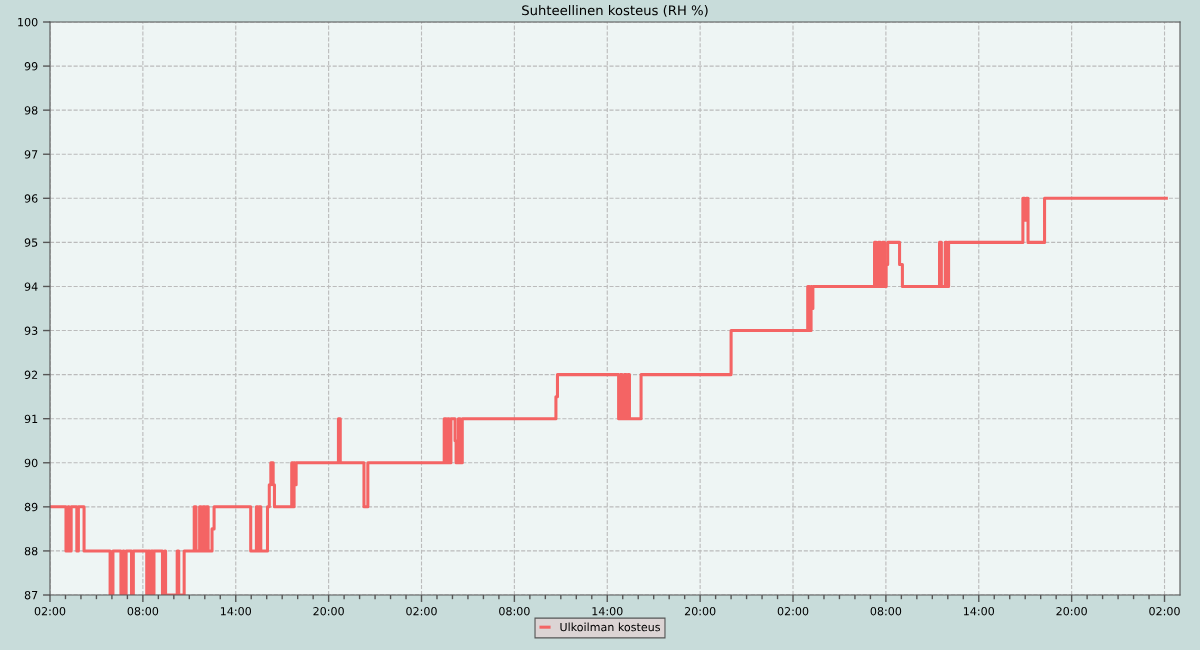 The height and width of the screenshot is (650, 1200). What do you see at coordinates (31, 507) in the screenshot?
I see `y-tick-label: 89` at bounding box center [31, 507].